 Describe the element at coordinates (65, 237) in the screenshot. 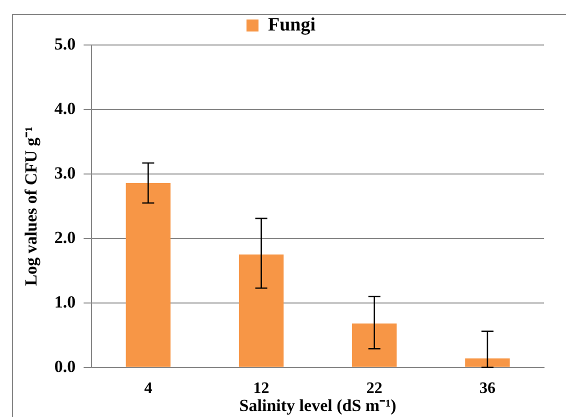

I see `y-tick-label: 2.0` at that location.